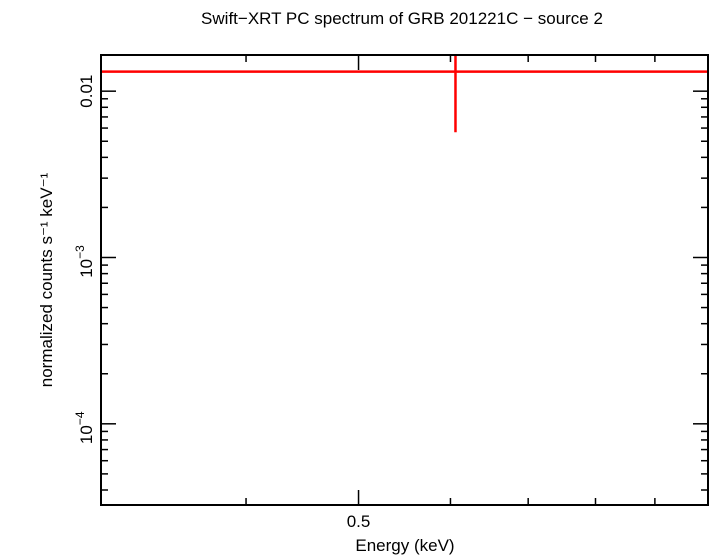  Describe the element at coordinates (404, 94) in the screenshot. I see `data-series` at that location.